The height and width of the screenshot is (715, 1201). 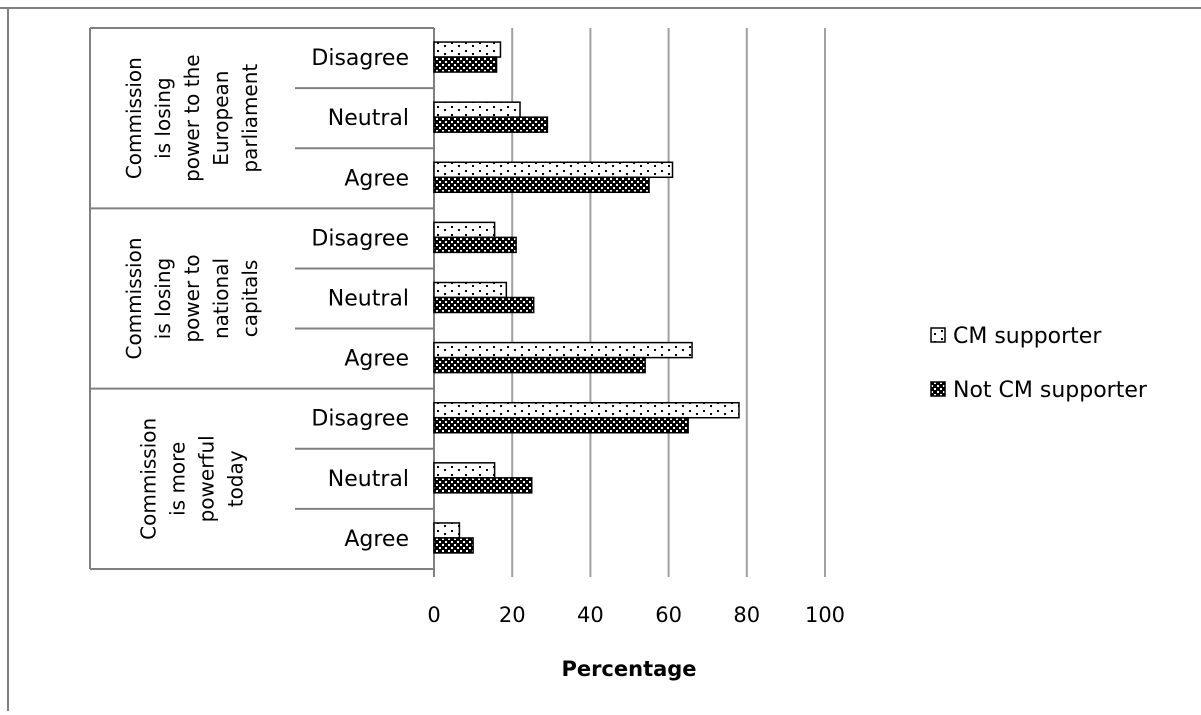 I want to click on legend-label: CM supporter, so click(x=1027, y=336).